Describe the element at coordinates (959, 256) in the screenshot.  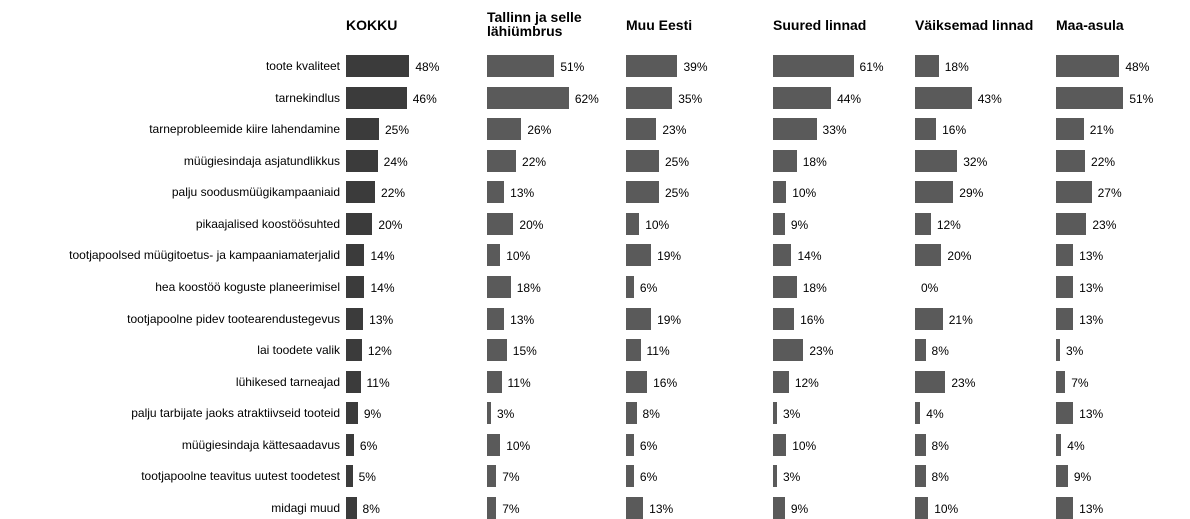
I see `data-label: 20%` at that location.